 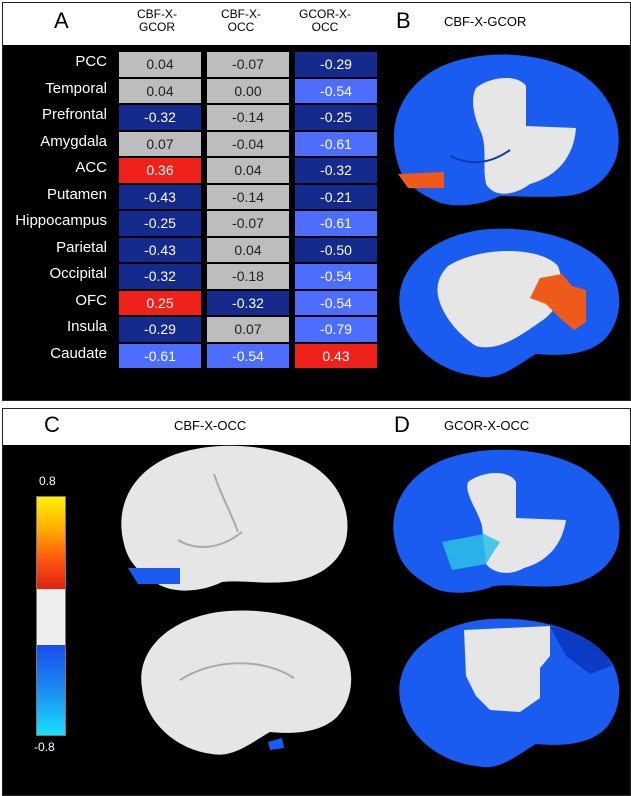 I want to click on row-label: OFC, so click(x=91, y=300).